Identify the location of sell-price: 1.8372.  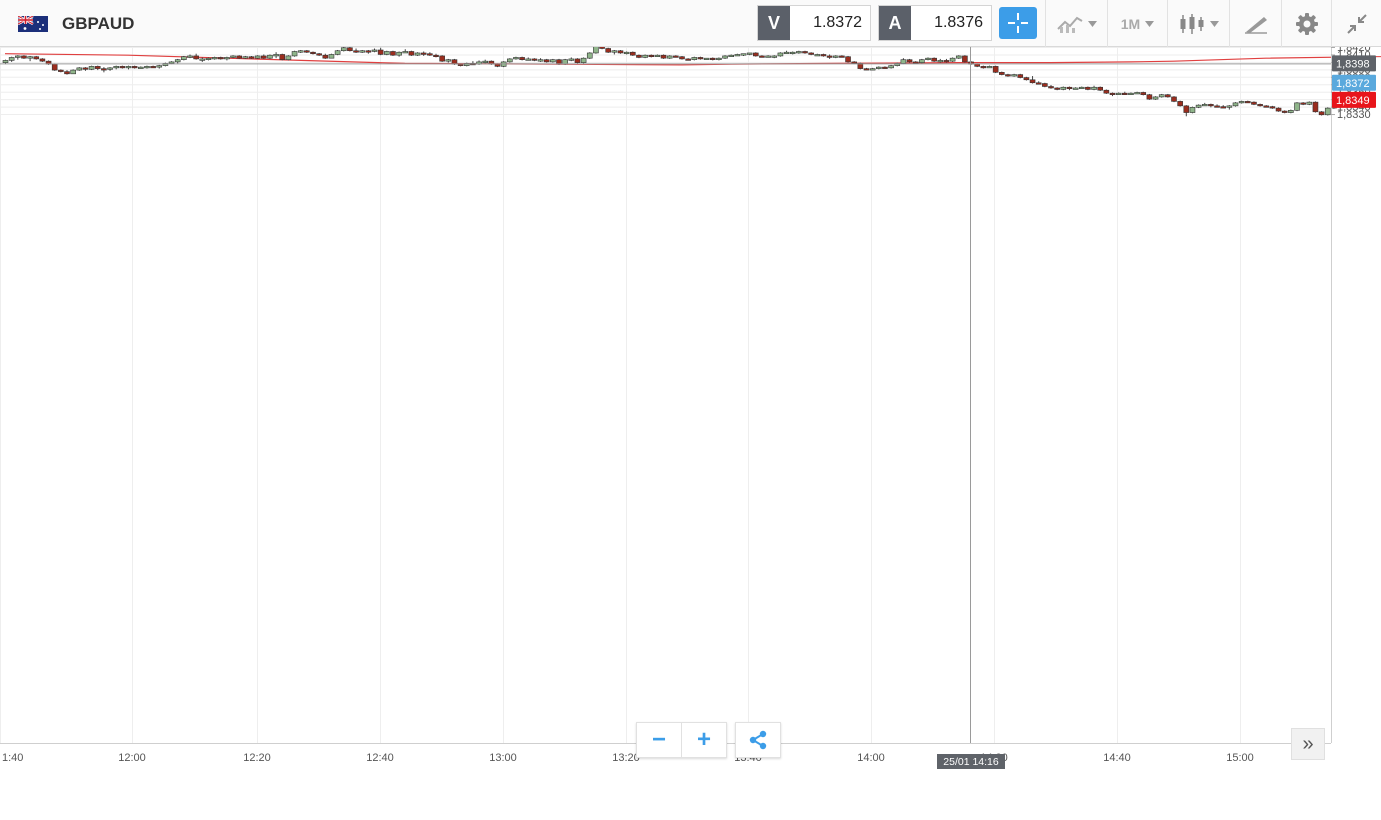
(837, 22).